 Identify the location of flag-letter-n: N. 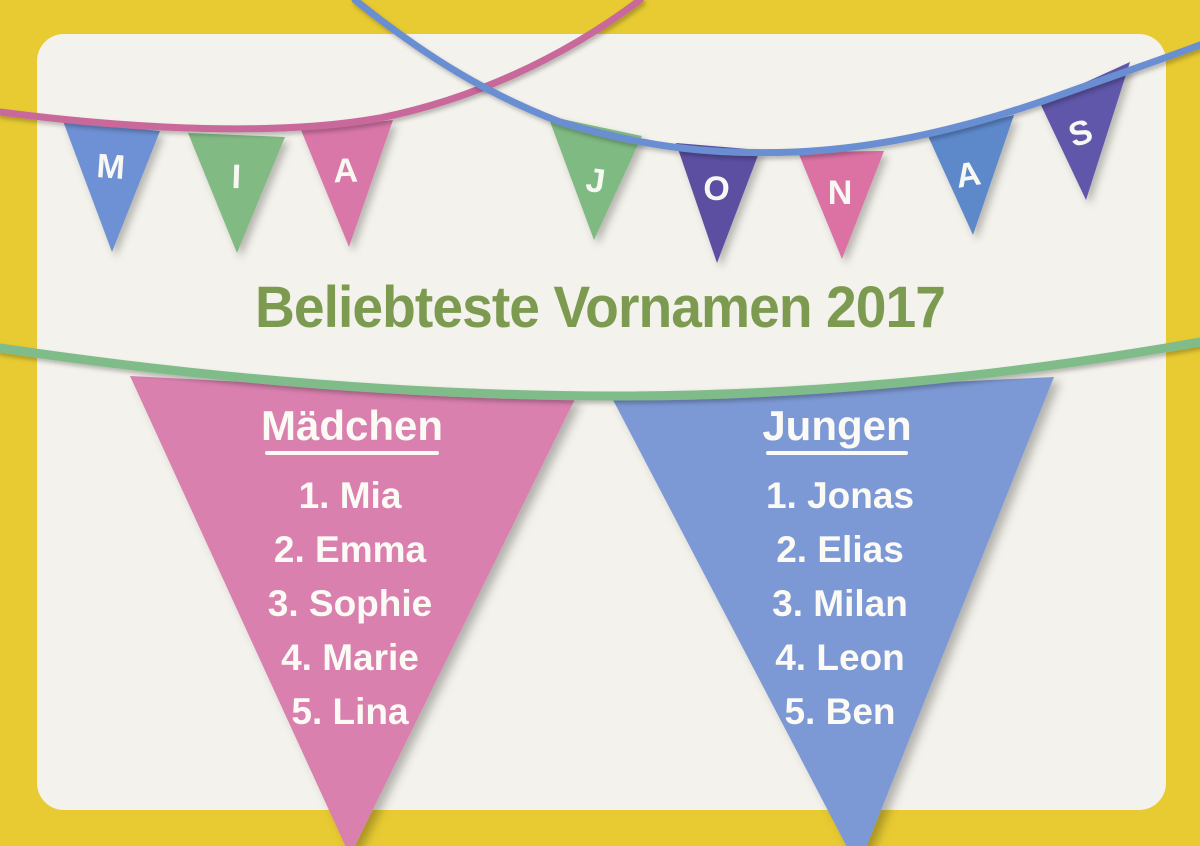
(840, 193).